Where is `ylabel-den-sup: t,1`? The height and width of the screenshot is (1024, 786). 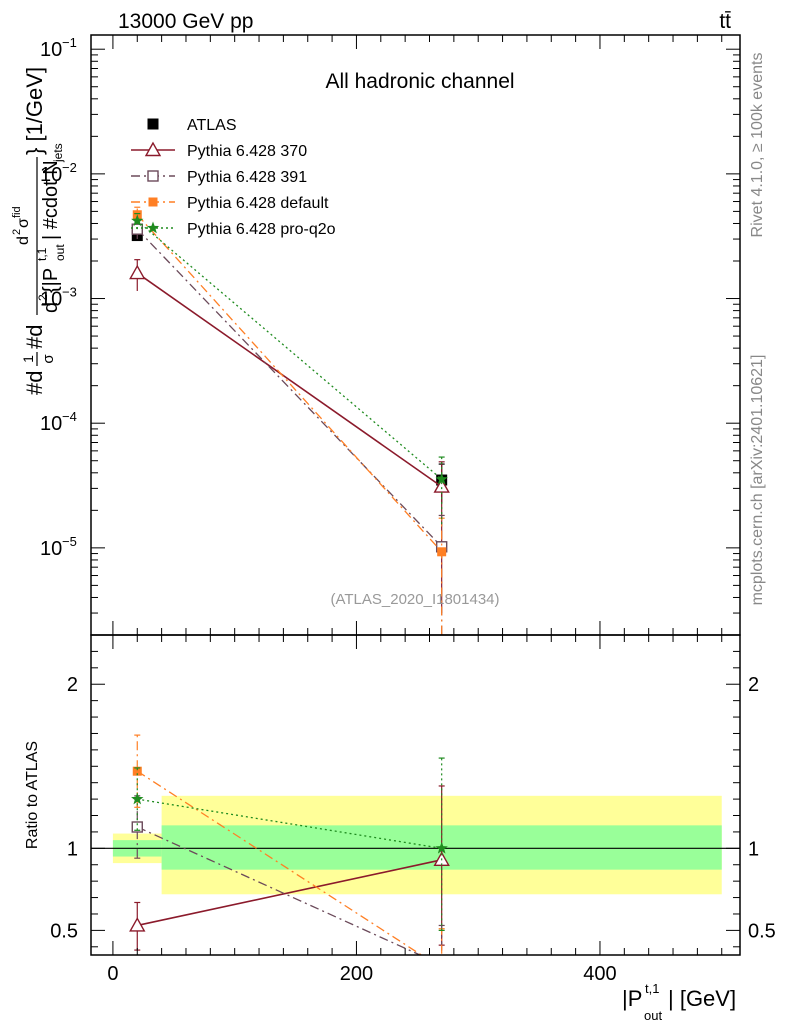 ylabel-den-sup: t,1 is located at coordinates (42, 254).